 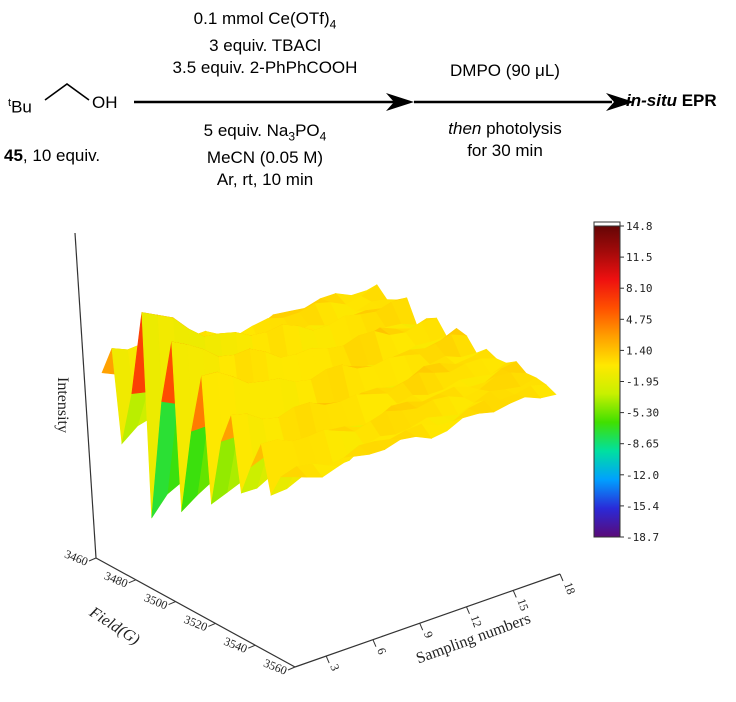 What do you see at coordinates (105, 102) in the screenshot?
I see `substrate-oh: OH` at bounding box center [105, 102].